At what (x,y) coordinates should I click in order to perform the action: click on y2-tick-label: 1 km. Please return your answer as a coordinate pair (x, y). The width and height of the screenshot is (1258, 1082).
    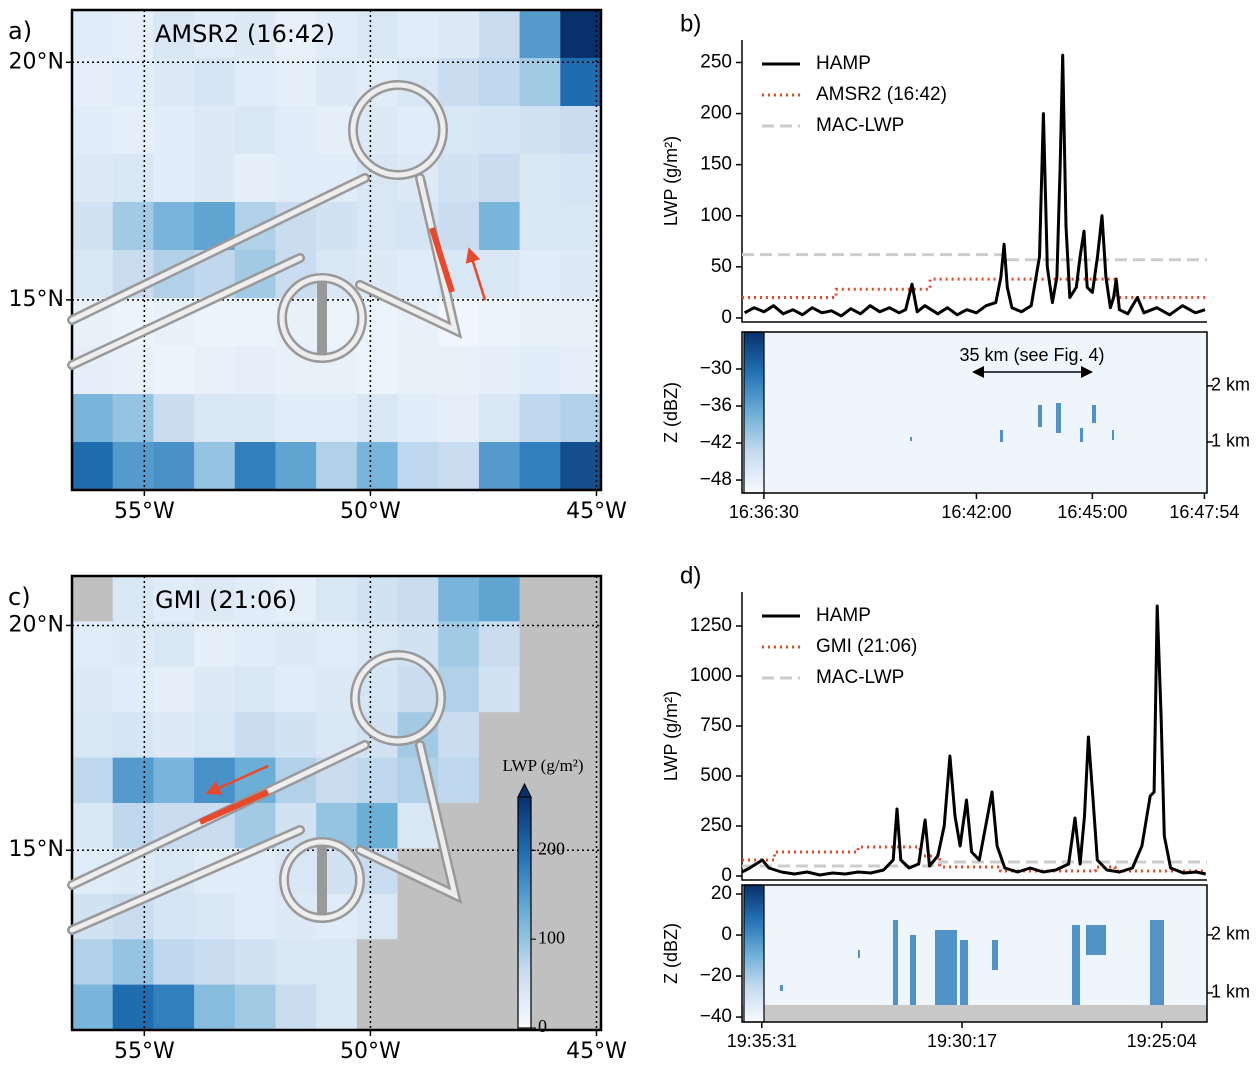
    Looking at the image, I should click on (1230, 992).